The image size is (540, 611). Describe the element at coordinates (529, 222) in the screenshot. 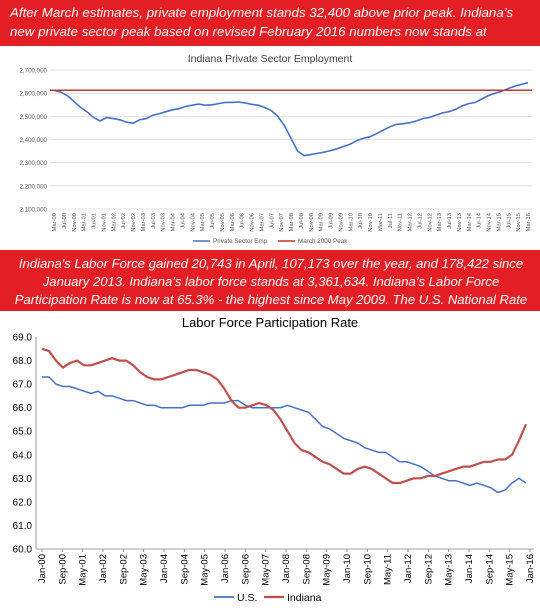

I see `x-tick-label: Mar-16` at that location.